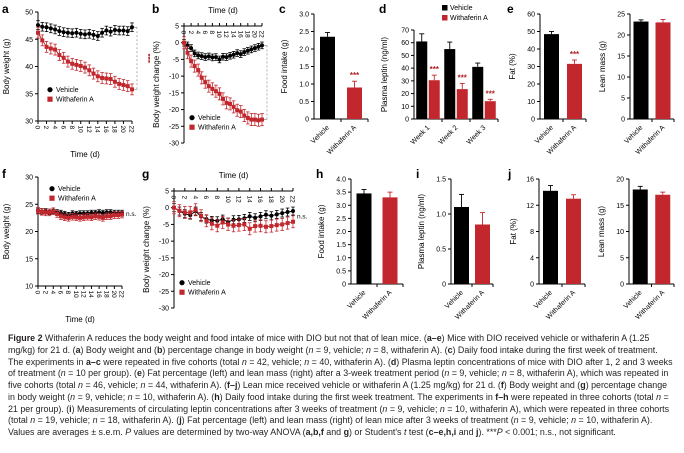 The image size is (684, 453). Describe the element at coordinates (302, 216) in the screenshot. I see `svg-text: n.s.` at that location.